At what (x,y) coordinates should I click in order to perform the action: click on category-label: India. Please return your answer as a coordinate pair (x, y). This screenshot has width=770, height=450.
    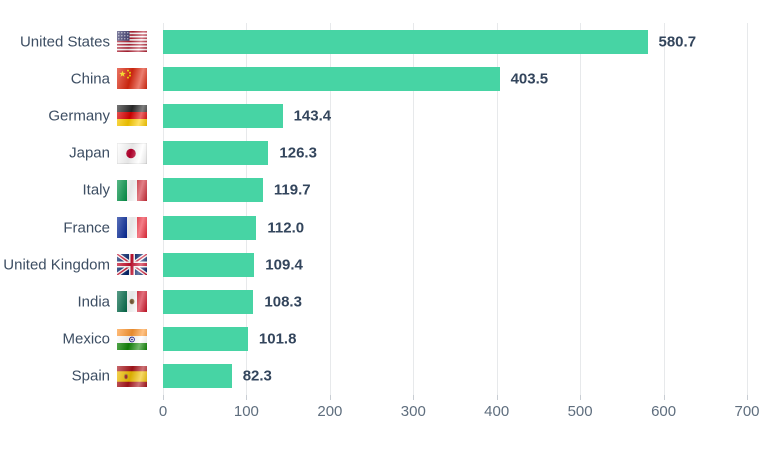
    Looking at the image, I should click on (93, 302).